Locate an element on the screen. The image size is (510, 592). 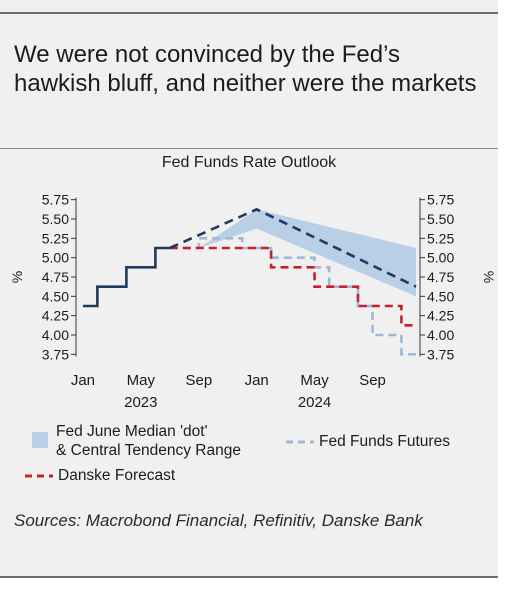
panel-bottom-border is located at coordinates (249, 577).